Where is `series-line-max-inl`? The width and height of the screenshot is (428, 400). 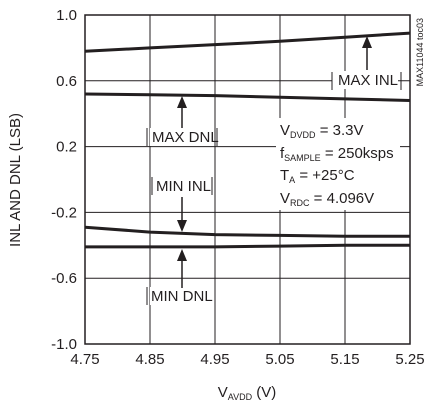 series-line-max-inl is located at coordinates (247, 42).